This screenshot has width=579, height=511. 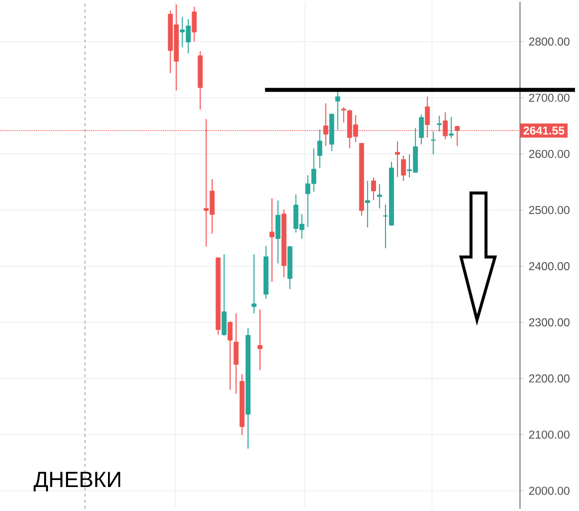 I want to click on y-tick-label: 2500.00, so click(x=549, y=210).